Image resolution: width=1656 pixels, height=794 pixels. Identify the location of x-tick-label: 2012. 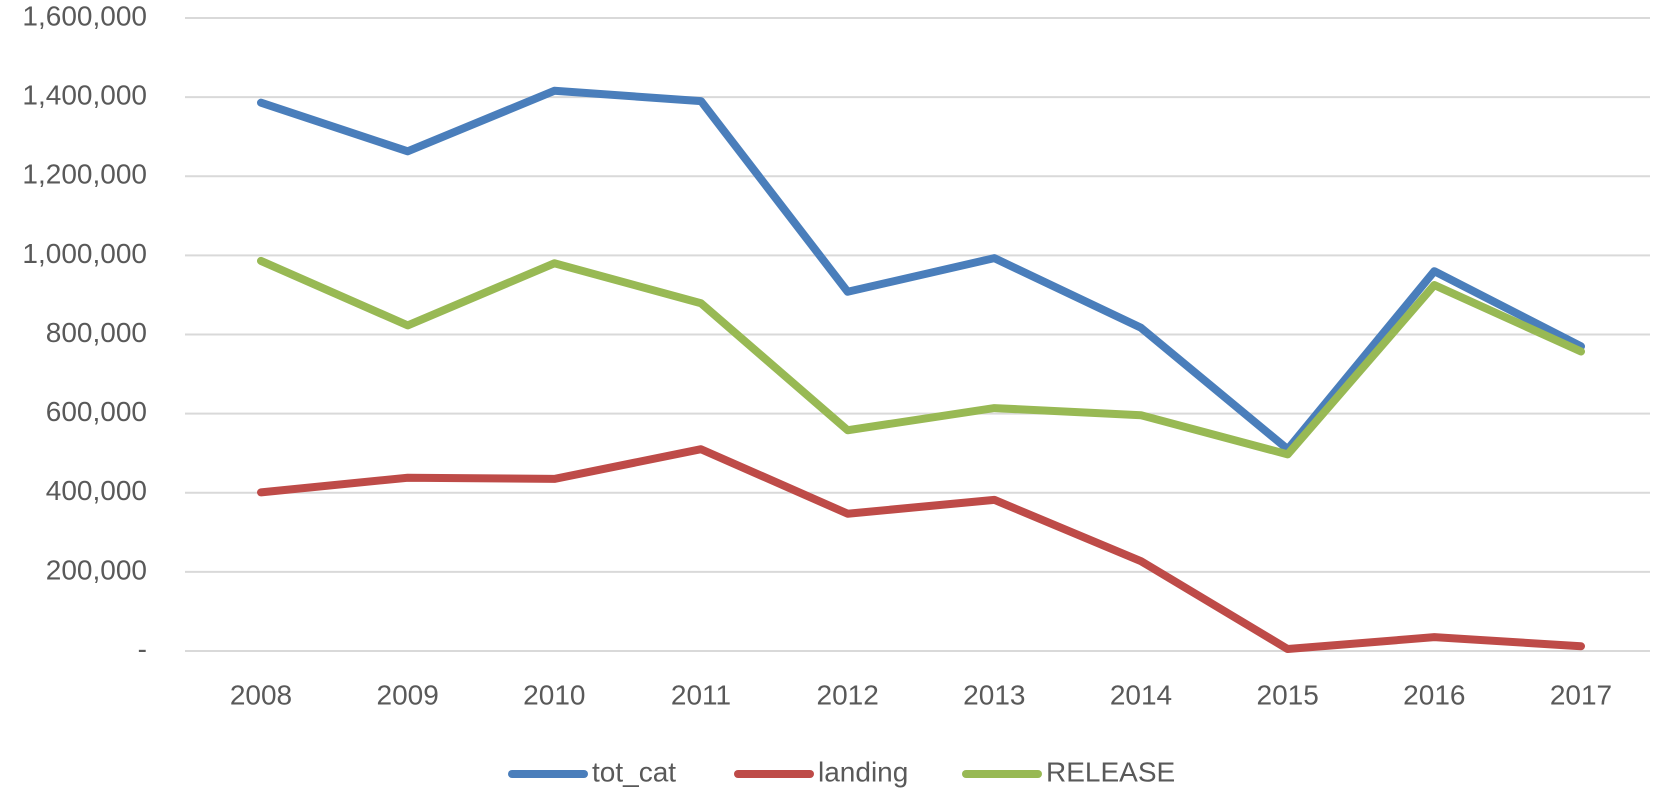
(848, 694).